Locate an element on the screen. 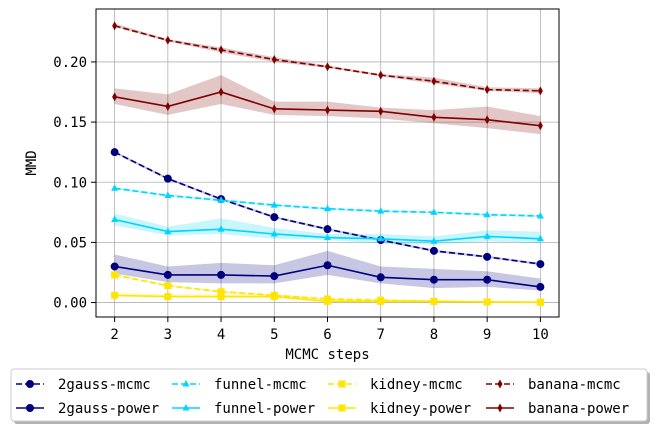 The image size is (655, 431). legend-label-kidney-power: kidney-power is located at coordinates (420, 409).